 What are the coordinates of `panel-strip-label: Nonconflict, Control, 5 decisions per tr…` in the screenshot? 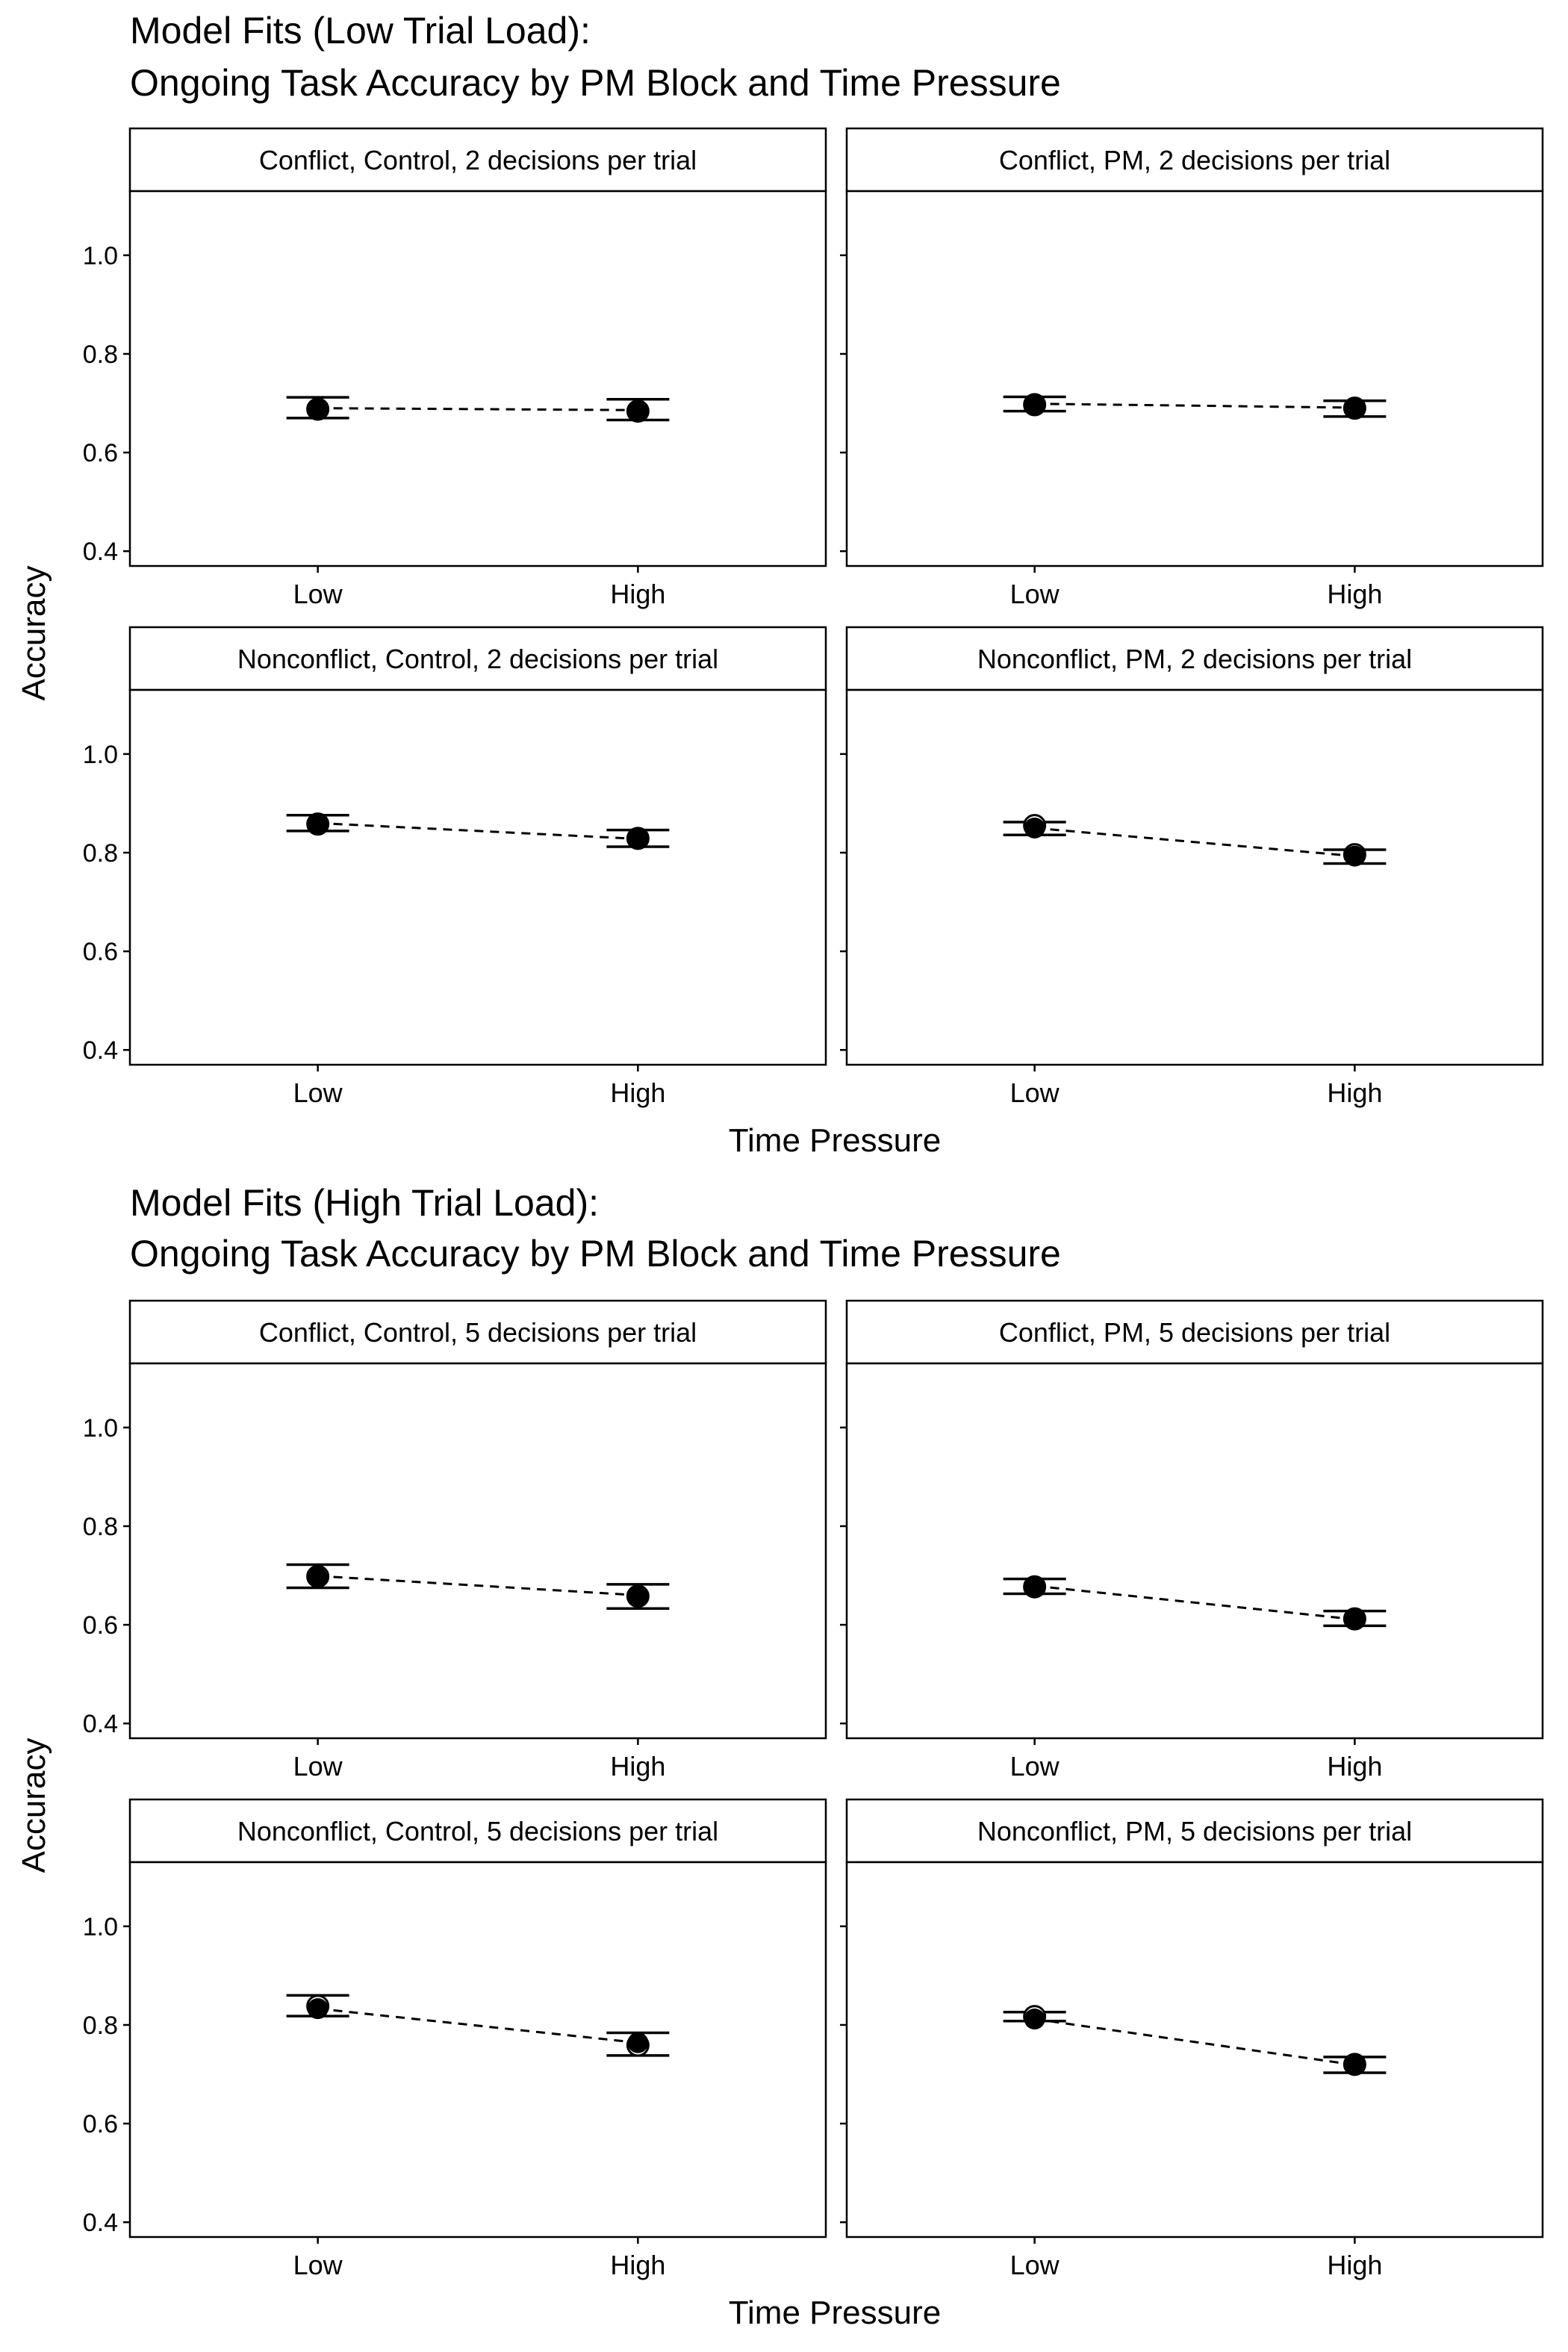 It's located at (477, 1831).